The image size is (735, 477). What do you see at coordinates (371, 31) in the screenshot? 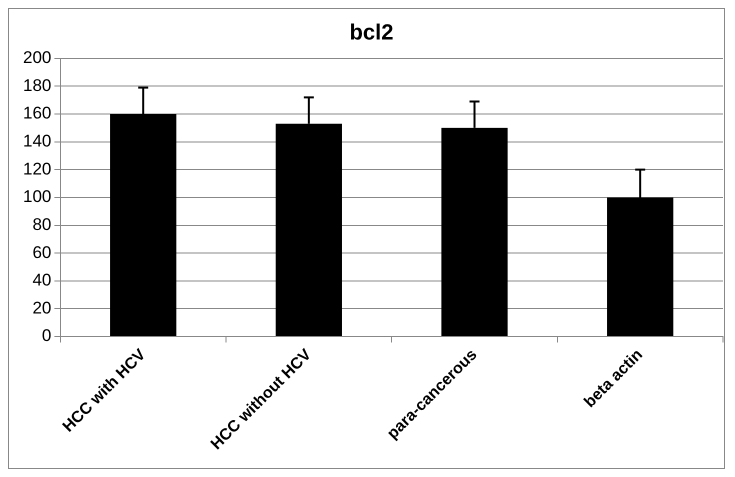
I see `chart-title: bcl2` at bounding box center [371, 31].